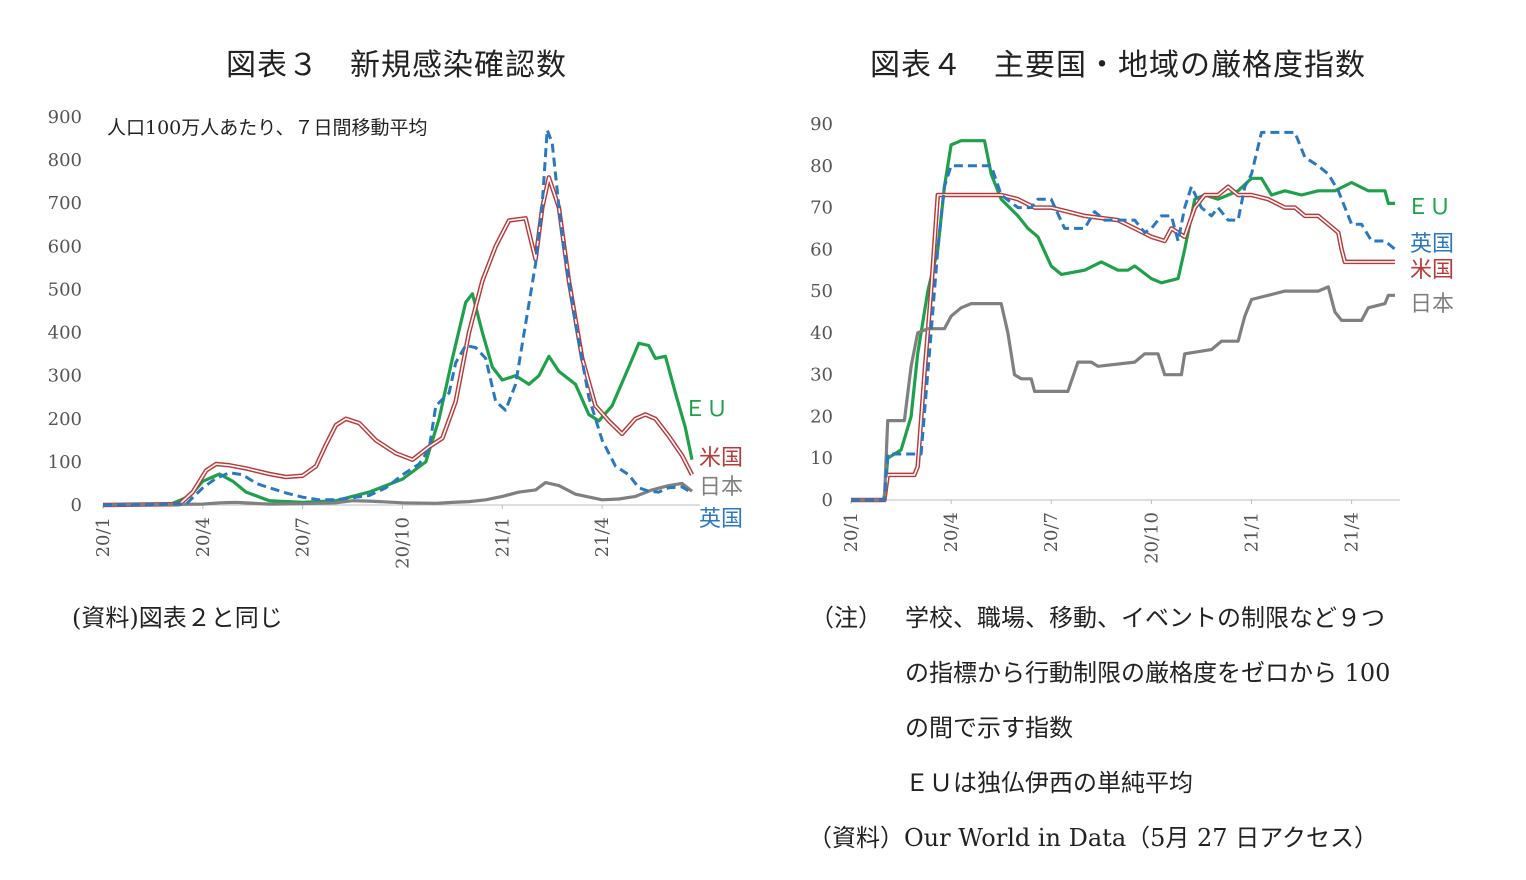 This screenshot has height=880, width=1526. Describe the element at coordinates (821, 249) in the screenshot. I see `c2-ytick-label: 60` at that location.